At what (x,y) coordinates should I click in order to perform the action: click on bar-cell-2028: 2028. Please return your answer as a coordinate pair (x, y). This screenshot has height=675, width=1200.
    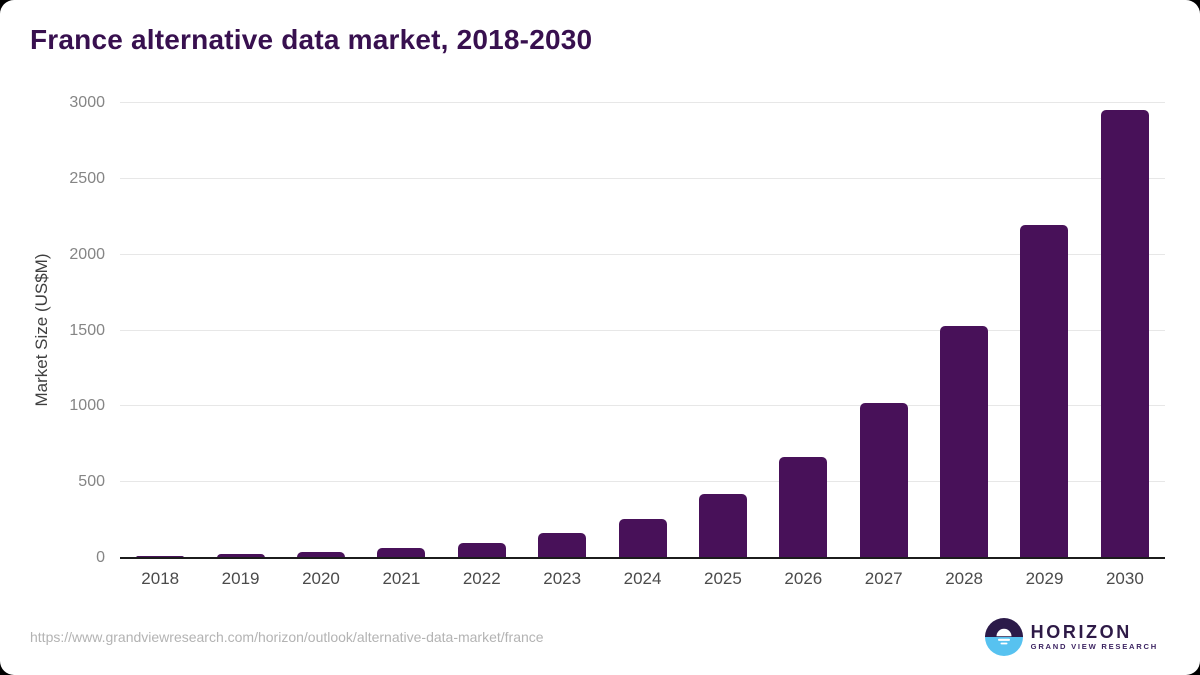
    Looking at the image, I should click on (964, 345).